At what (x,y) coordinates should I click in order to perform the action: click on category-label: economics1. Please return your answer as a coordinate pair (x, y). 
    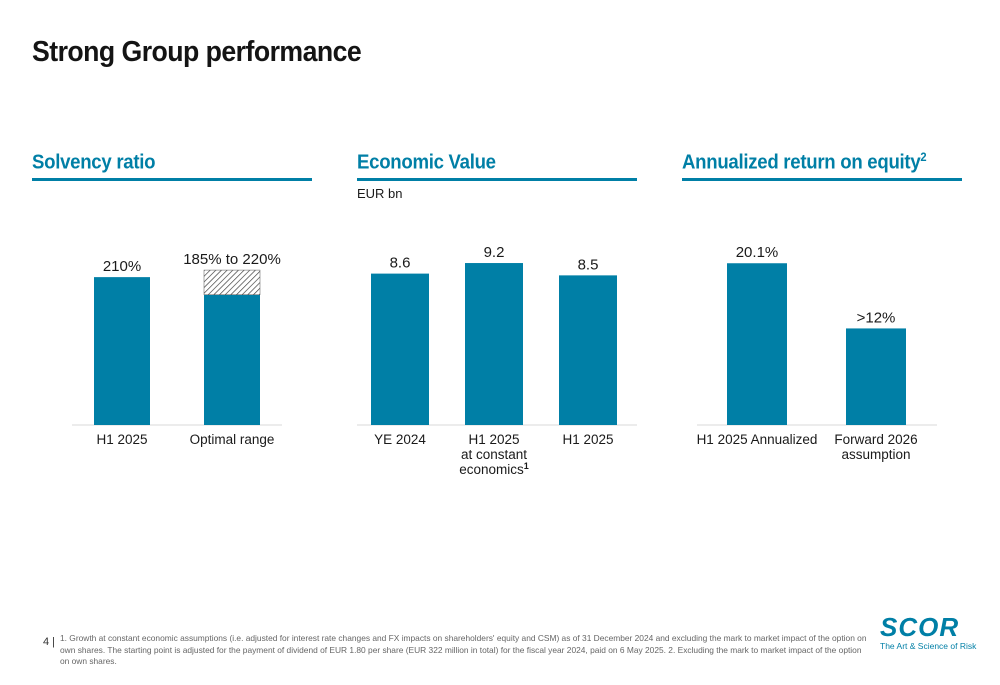
    Looking at the image, I should click on (494, 469).